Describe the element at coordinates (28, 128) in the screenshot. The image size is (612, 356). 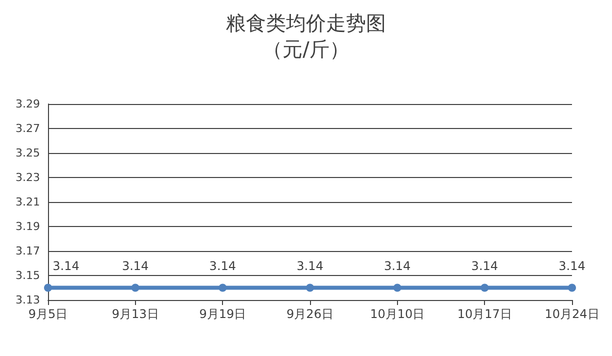
I see `y-tick-label: 3.27` at that location.